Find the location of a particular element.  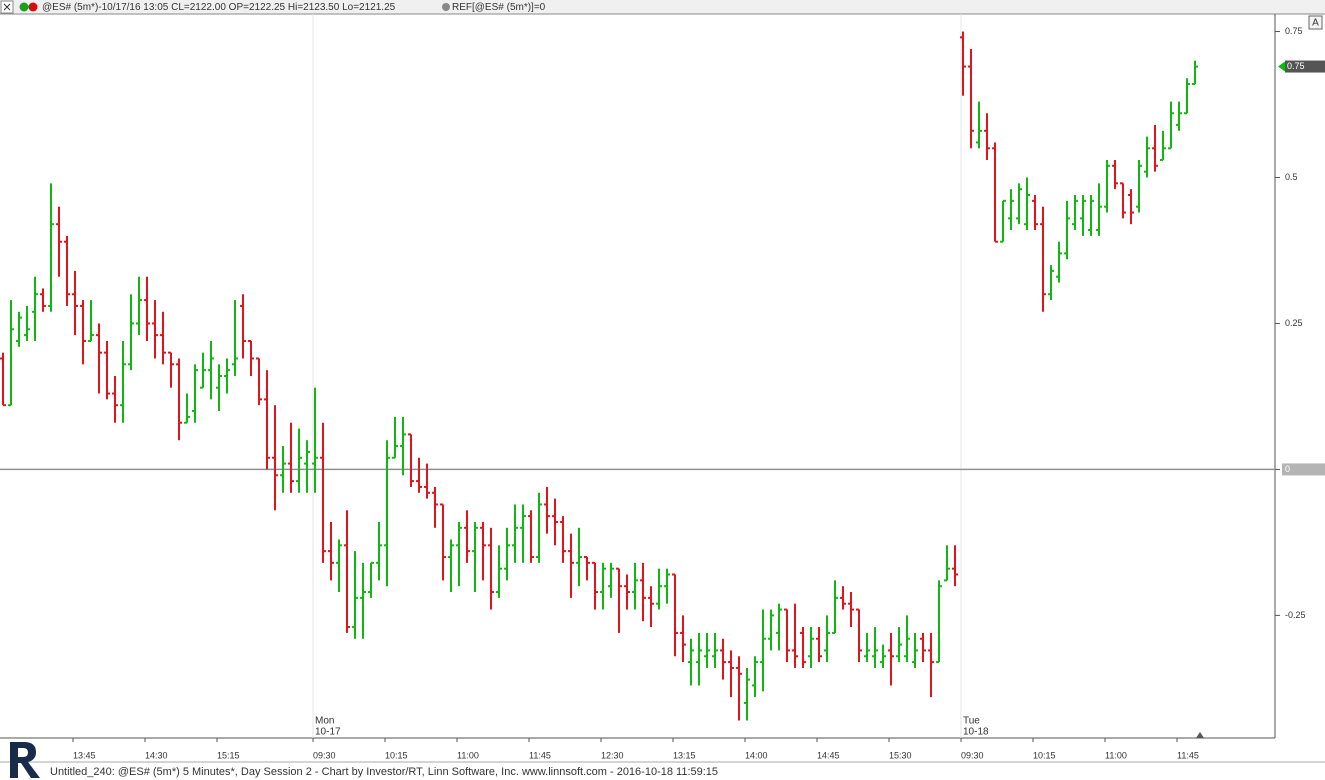

close-icon is located at coordinates (7, 7).